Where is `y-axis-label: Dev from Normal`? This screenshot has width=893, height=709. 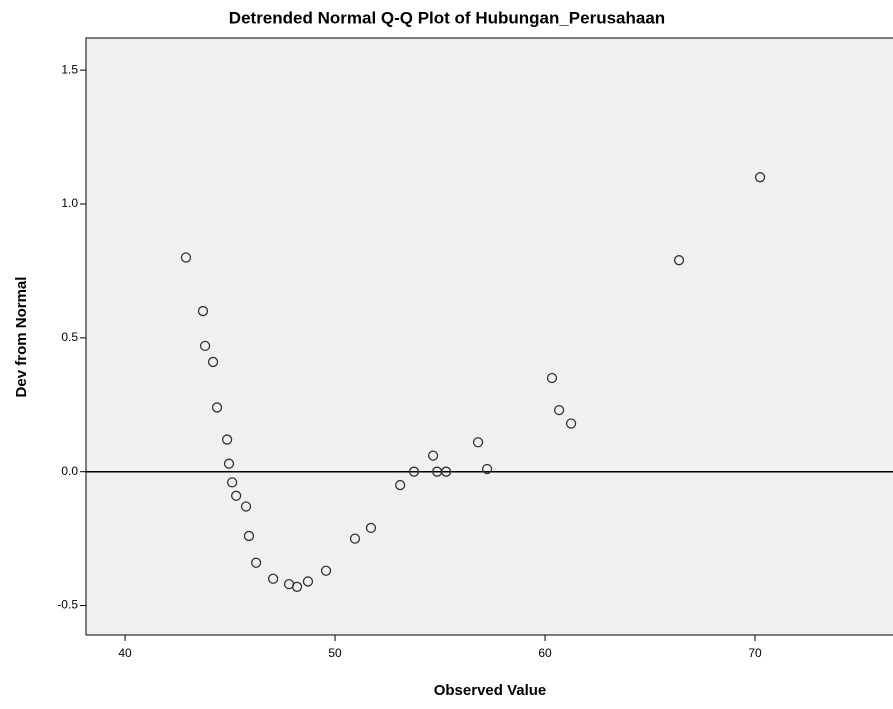
y-axis-label: Dev from Normal is located at coordinates (21, 337).